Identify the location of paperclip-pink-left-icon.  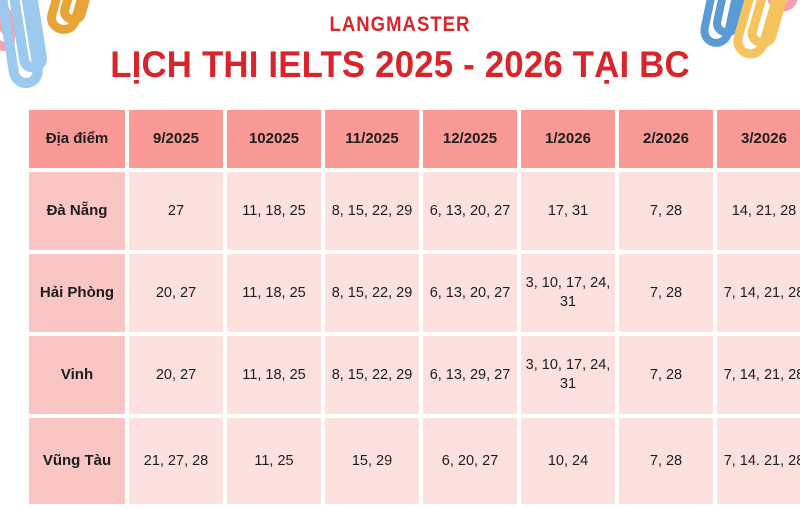
(7, 25).